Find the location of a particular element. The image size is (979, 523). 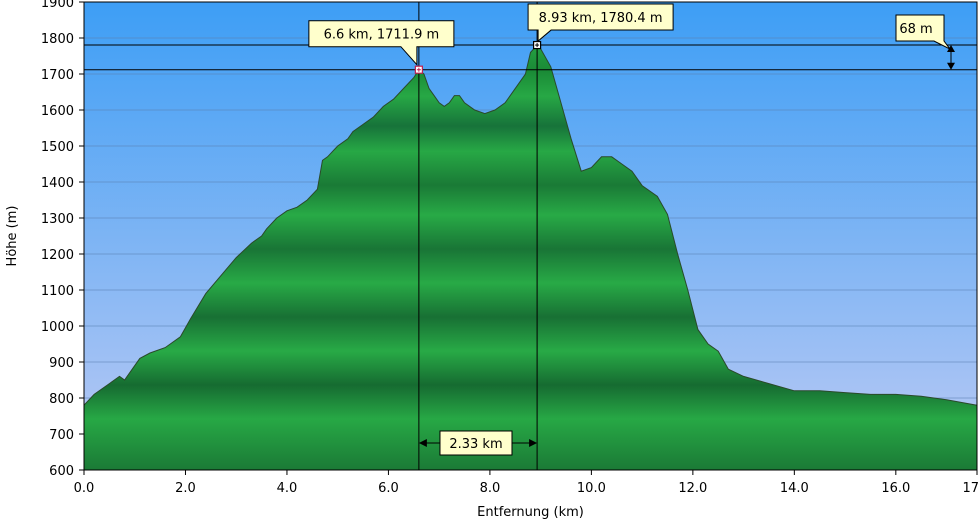

x-tick-label: 4.0 is located at coordinates (287, 488).